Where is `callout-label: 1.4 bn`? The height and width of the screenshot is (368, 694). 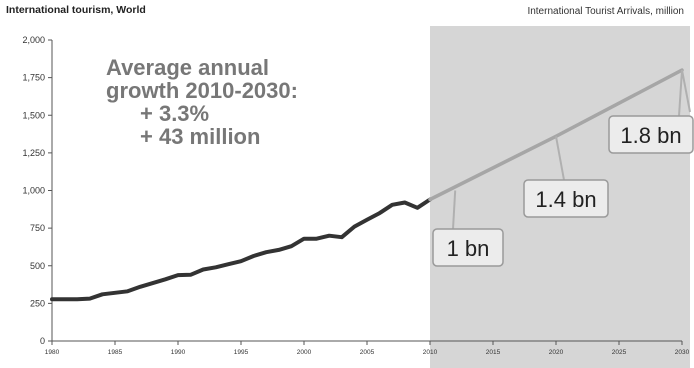 callout-label: 1.4 bn is located at coordinates (565, 199).